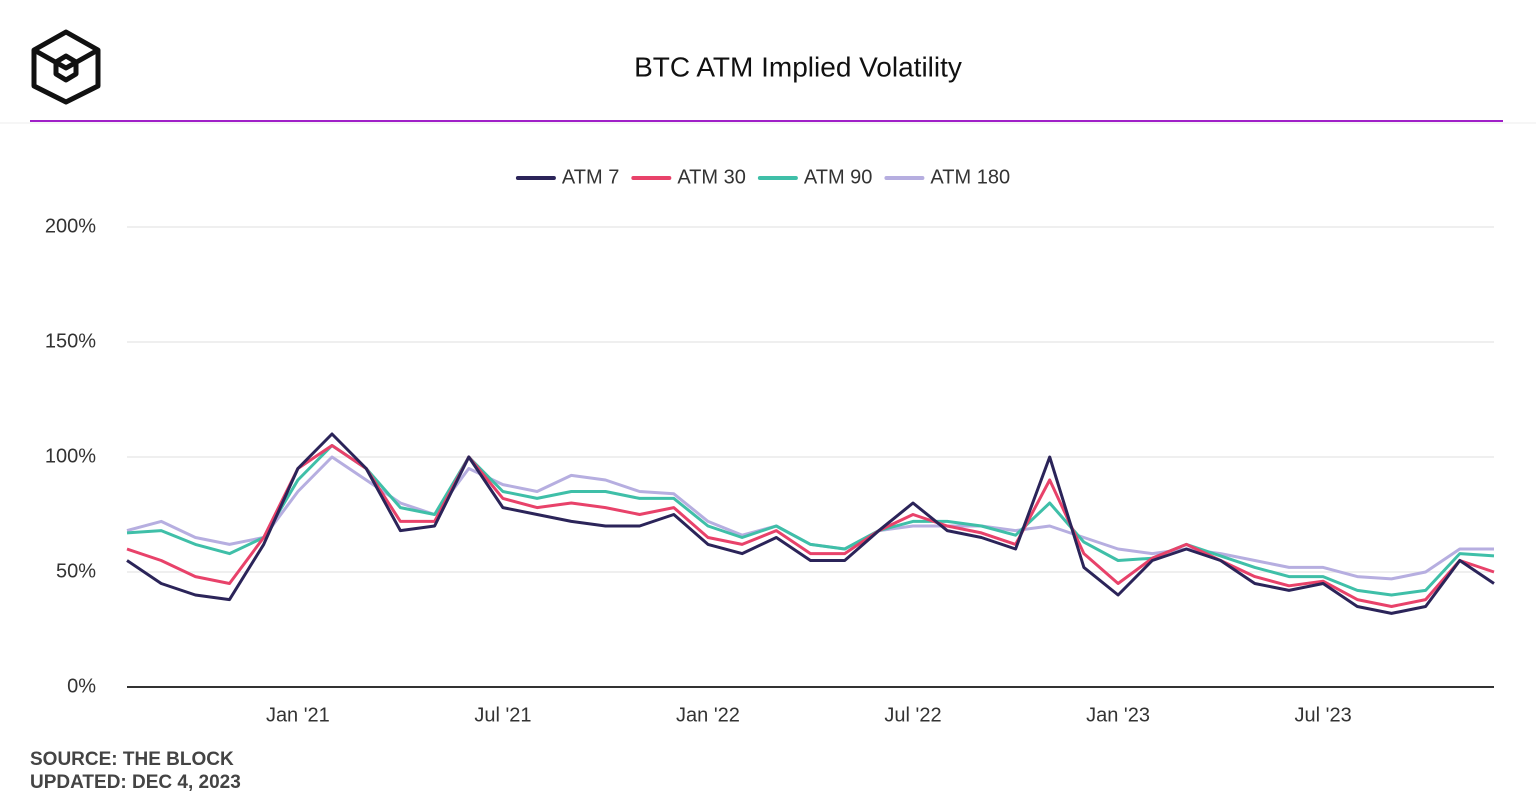  What do you see at coordinates (762, 177) in the screenshot?
I see `legend: ATM 7 ATM 30 ATM 90 ATM 180` at bounding box center [762, 177].